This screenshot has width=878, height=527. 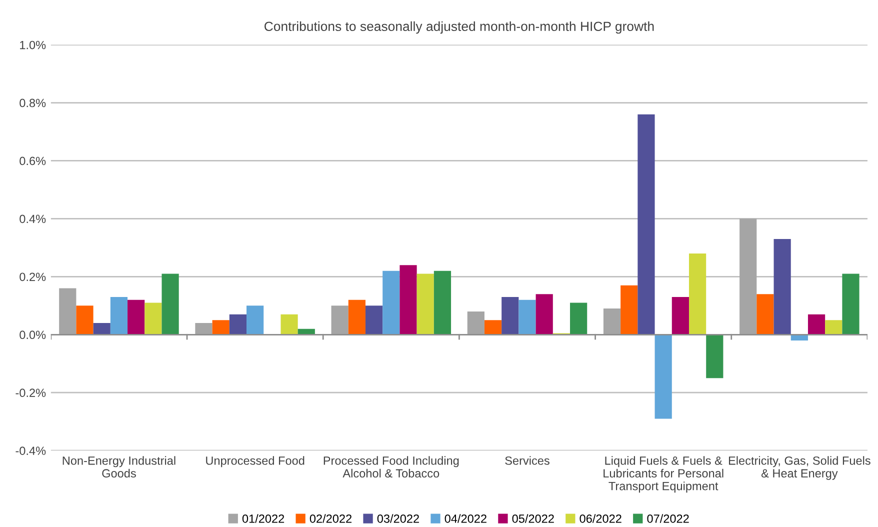 What do you see at coordinates (391, 467) in the screenshot?
I see `x-tick-label: Processed Food Including Alcohol & Tobacco` at bounding box center [391, 467].